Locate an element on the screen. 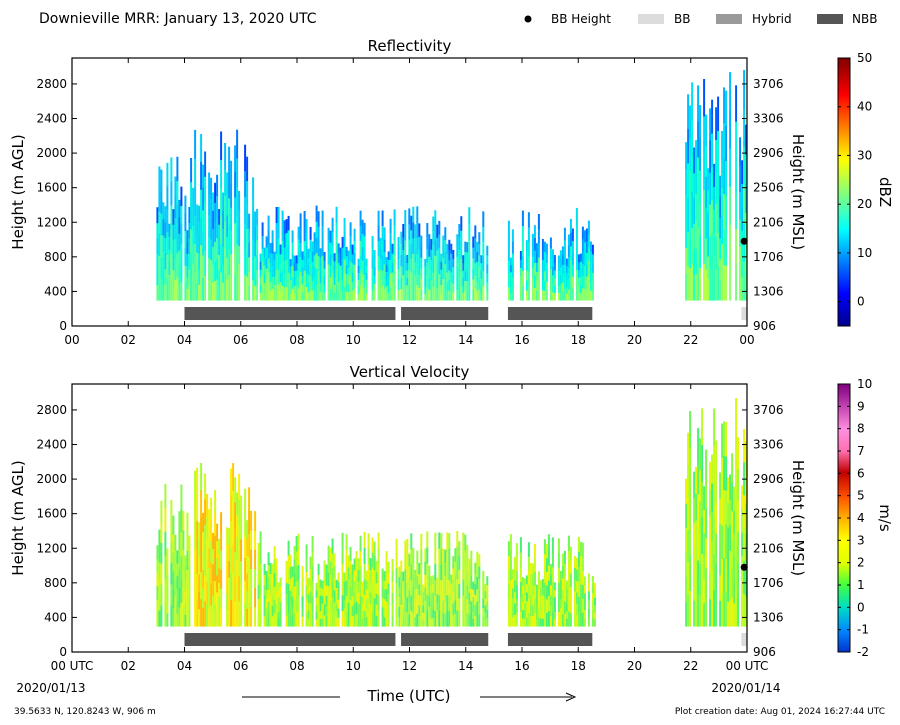  y-tick-label-right: 3706 is located at coordinates (768, 84).